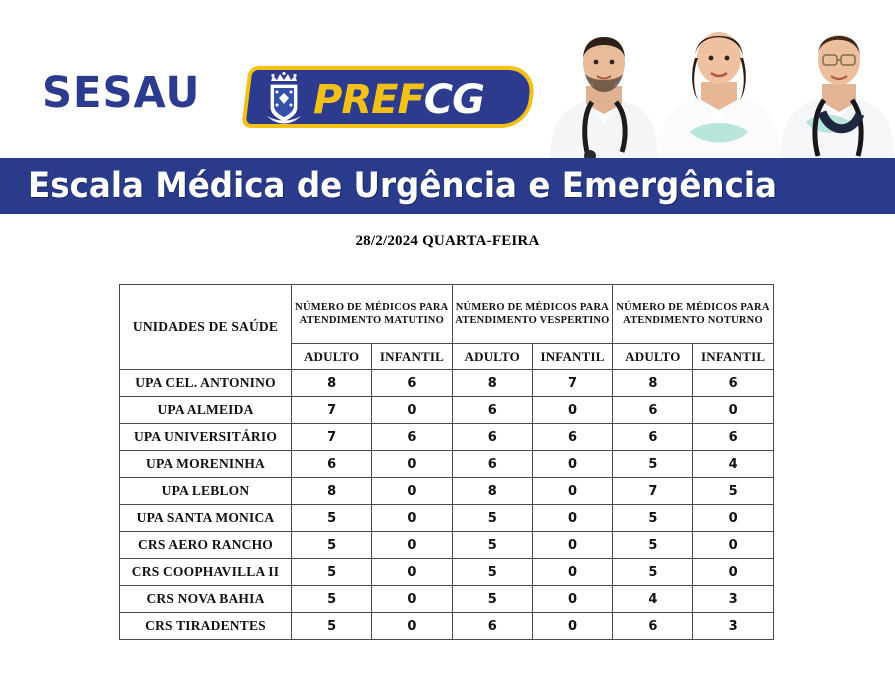 The height and width of the screenshot is (674, 895). Describe the element at coordinates (205, 410) in the screenshot. I see `unit-name: UPA ALMEIDA` at that location.